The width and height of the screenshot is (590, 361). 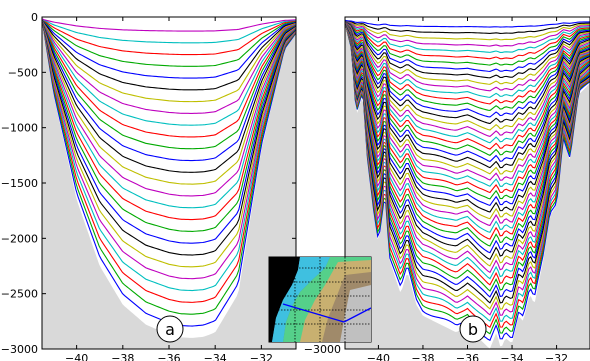 I want to click on inset-graticule, so click(x=320, y=299).